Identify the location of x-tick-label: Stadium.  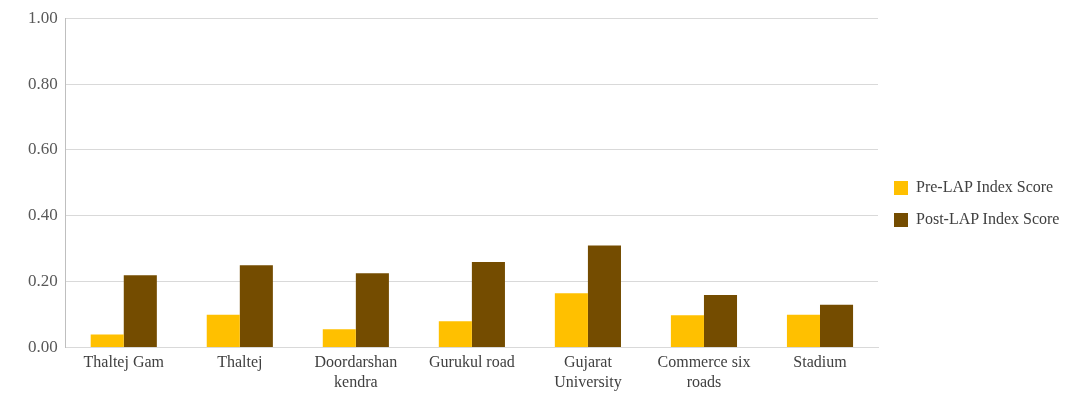
(820, 362).